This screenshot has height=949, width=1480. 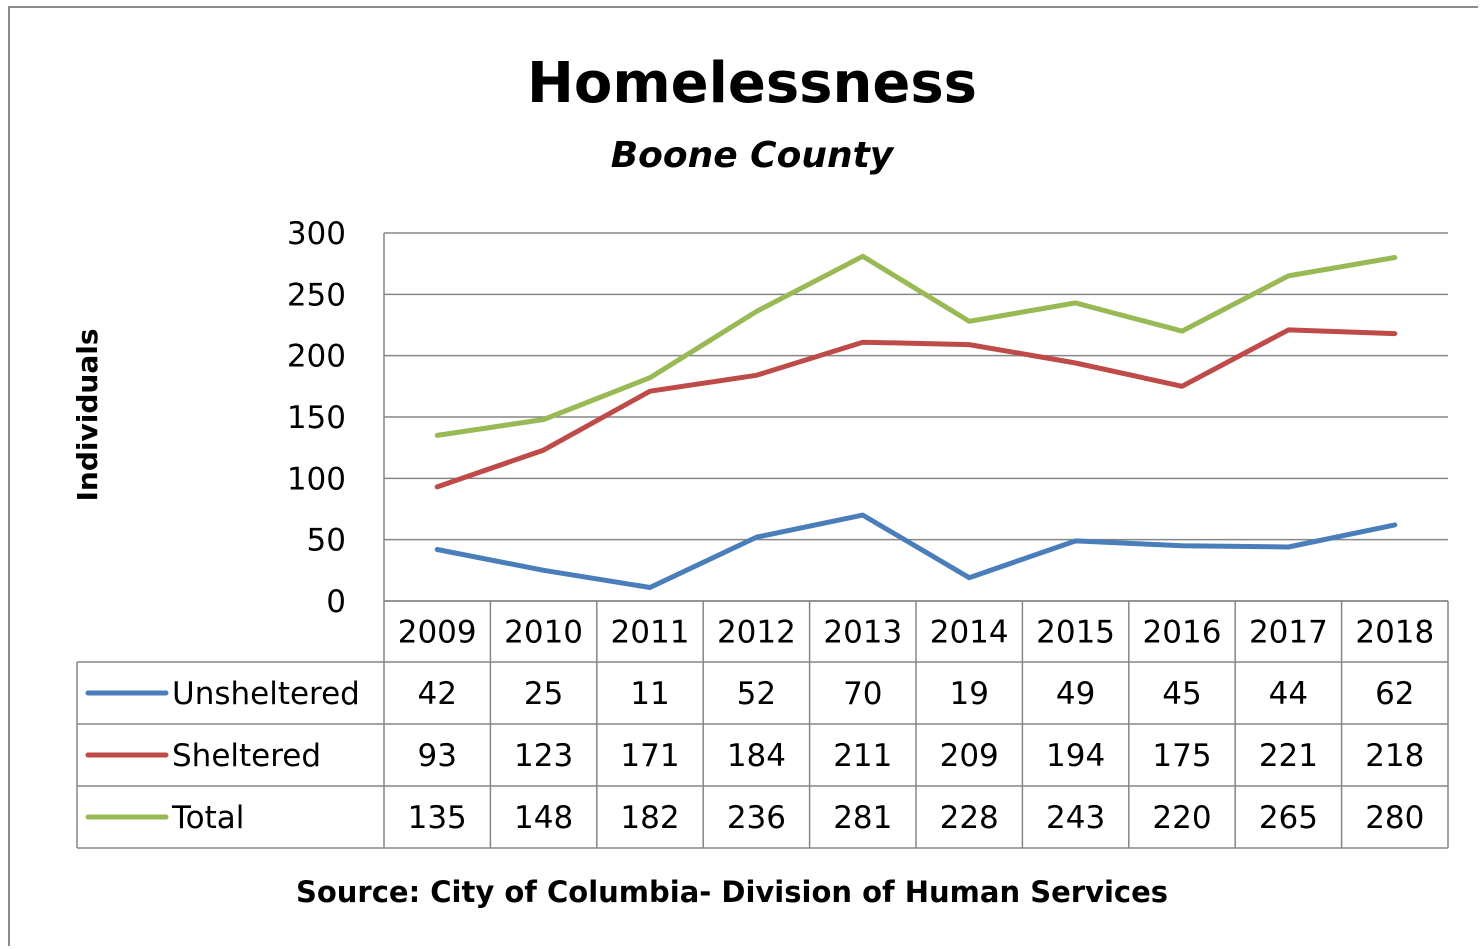 What do you see at coordinates (266, 694) in the screenshot?
I see `legend-label: Unsheltered` at bounding box center [266, 694].